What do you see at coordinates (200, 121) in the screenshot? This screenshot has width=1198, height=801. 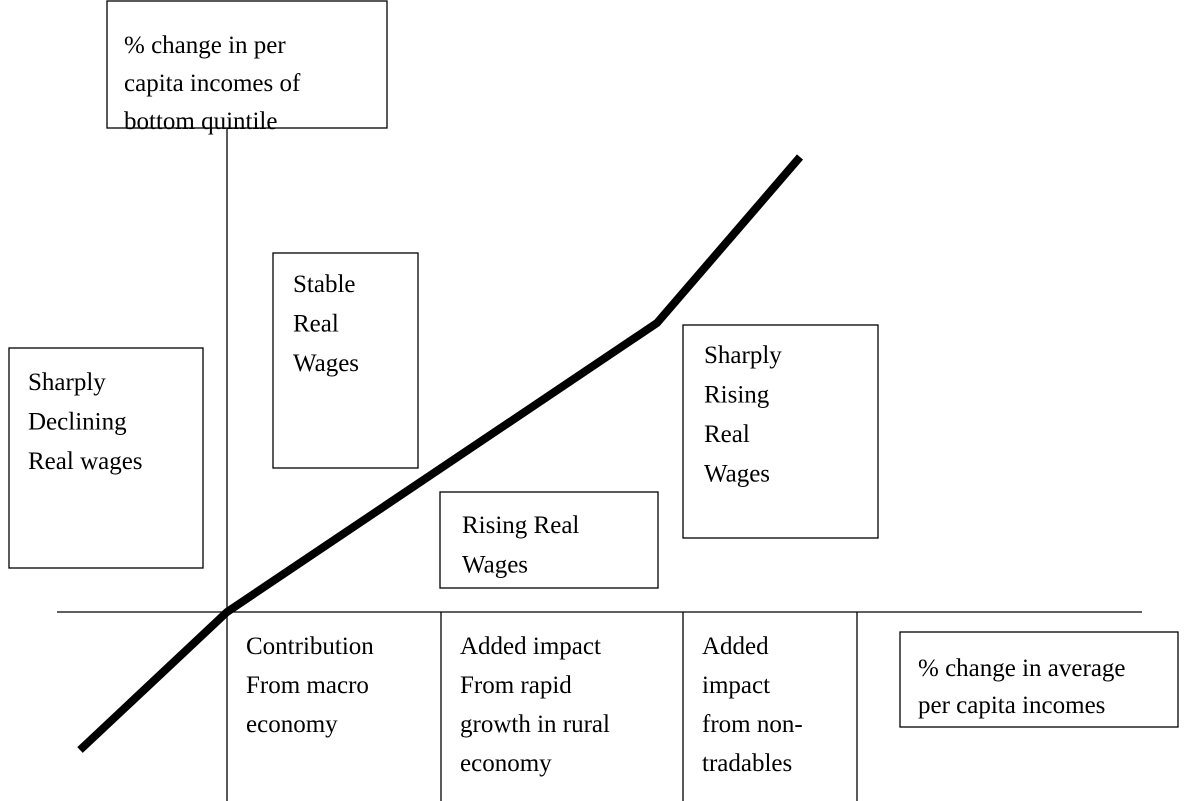 I see `y-axis-label: bottom quintile` at bounding box center [200, 121].